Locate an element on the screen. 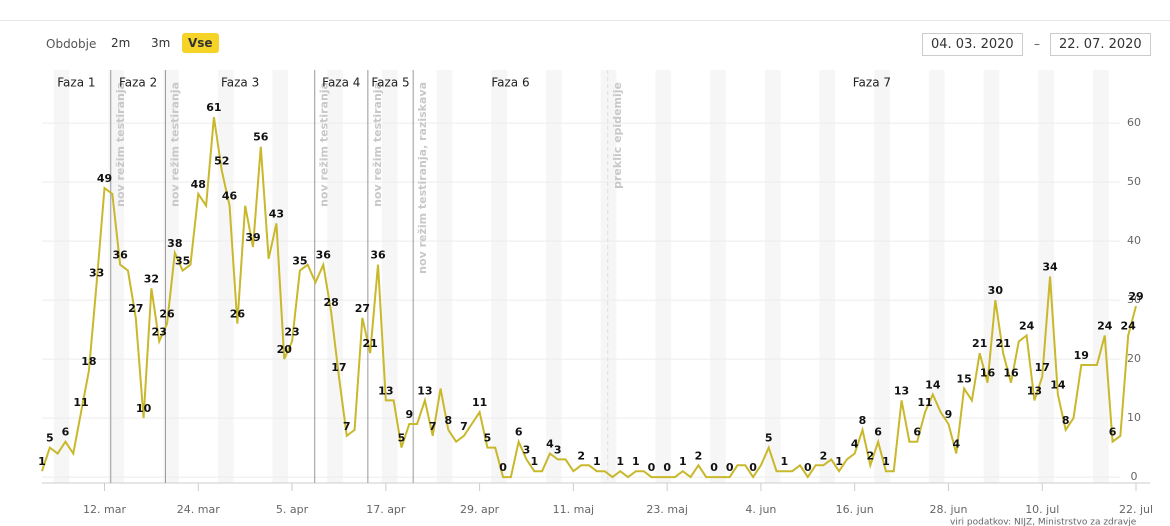 This screenshot has height=526, width=1170. x-tick-label: 22. jul is located at coordinates (1136, 509).